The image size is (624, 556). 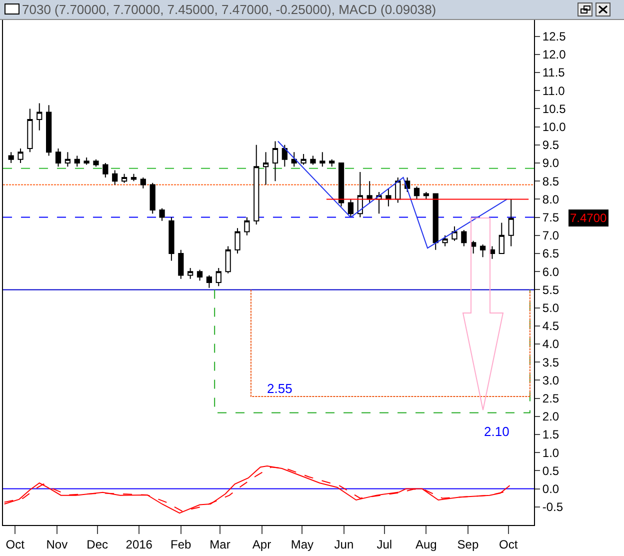 I want to click on y-tick-label: 0.0, so click(x=551, y=489).